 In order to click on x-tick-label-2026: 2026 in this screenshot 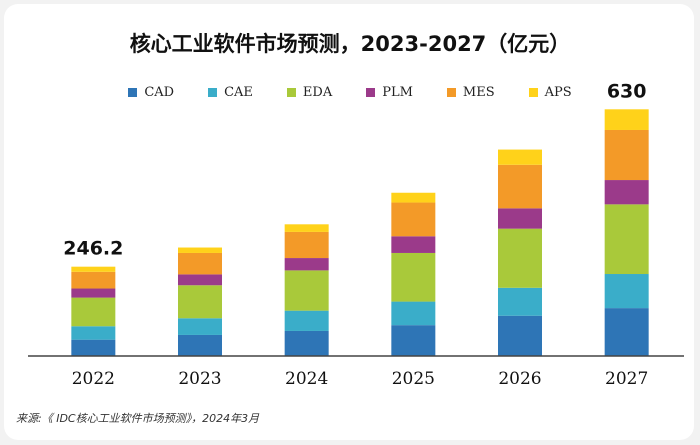, I will do `click(519, 379)`.